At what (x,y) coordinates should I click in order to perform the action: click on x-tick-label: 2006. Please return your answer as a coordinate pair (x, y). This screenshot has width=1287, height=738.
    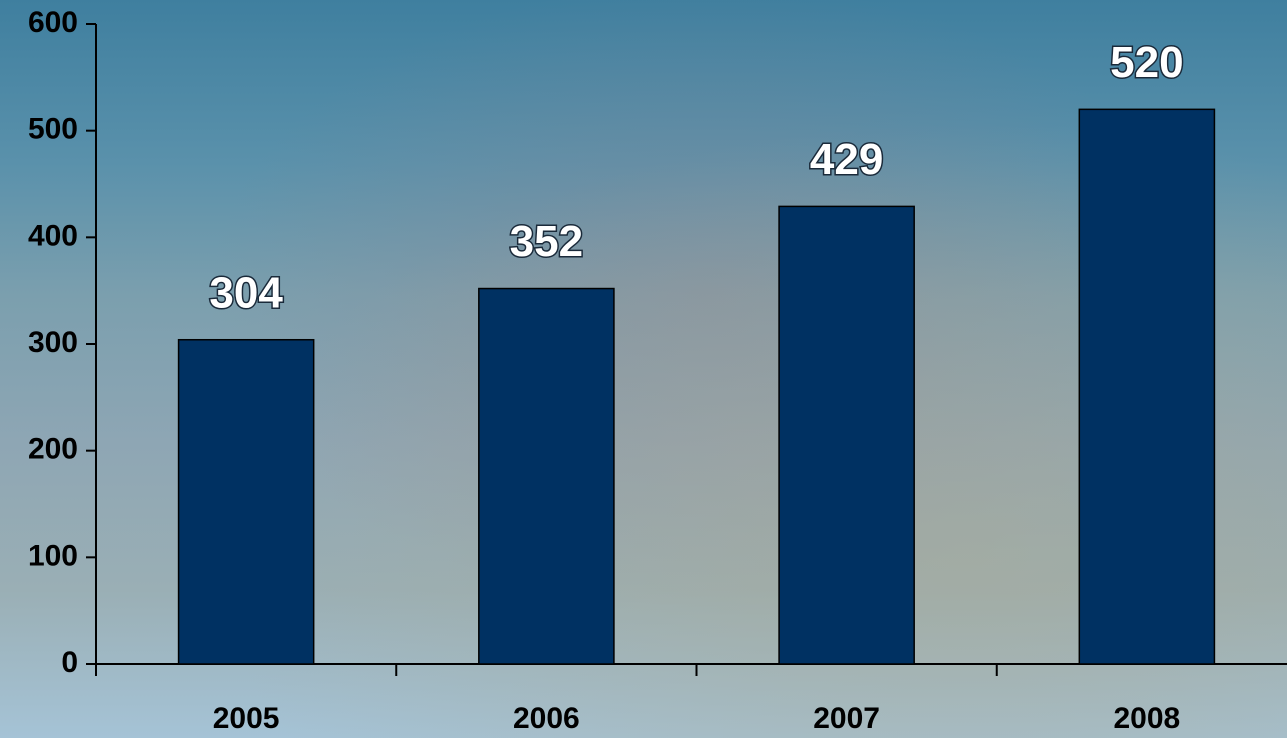
    Looking at the image, I should click on (546, 718).